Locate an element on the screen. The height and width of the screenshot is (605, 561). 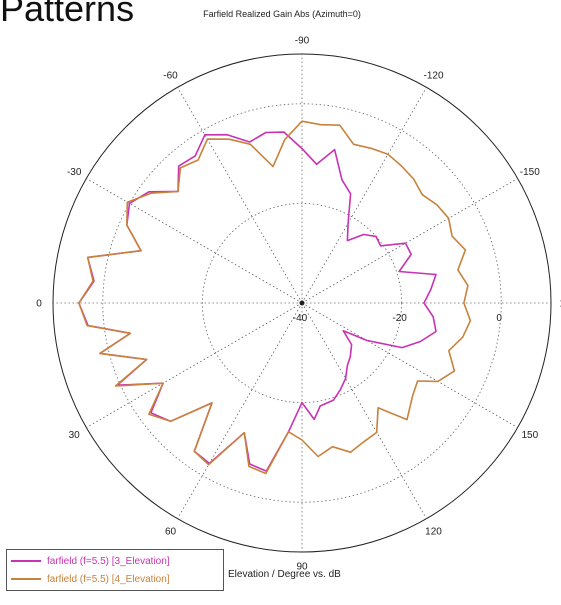
angle-tick-label-6: 60 is located at coordinates (171, 531).